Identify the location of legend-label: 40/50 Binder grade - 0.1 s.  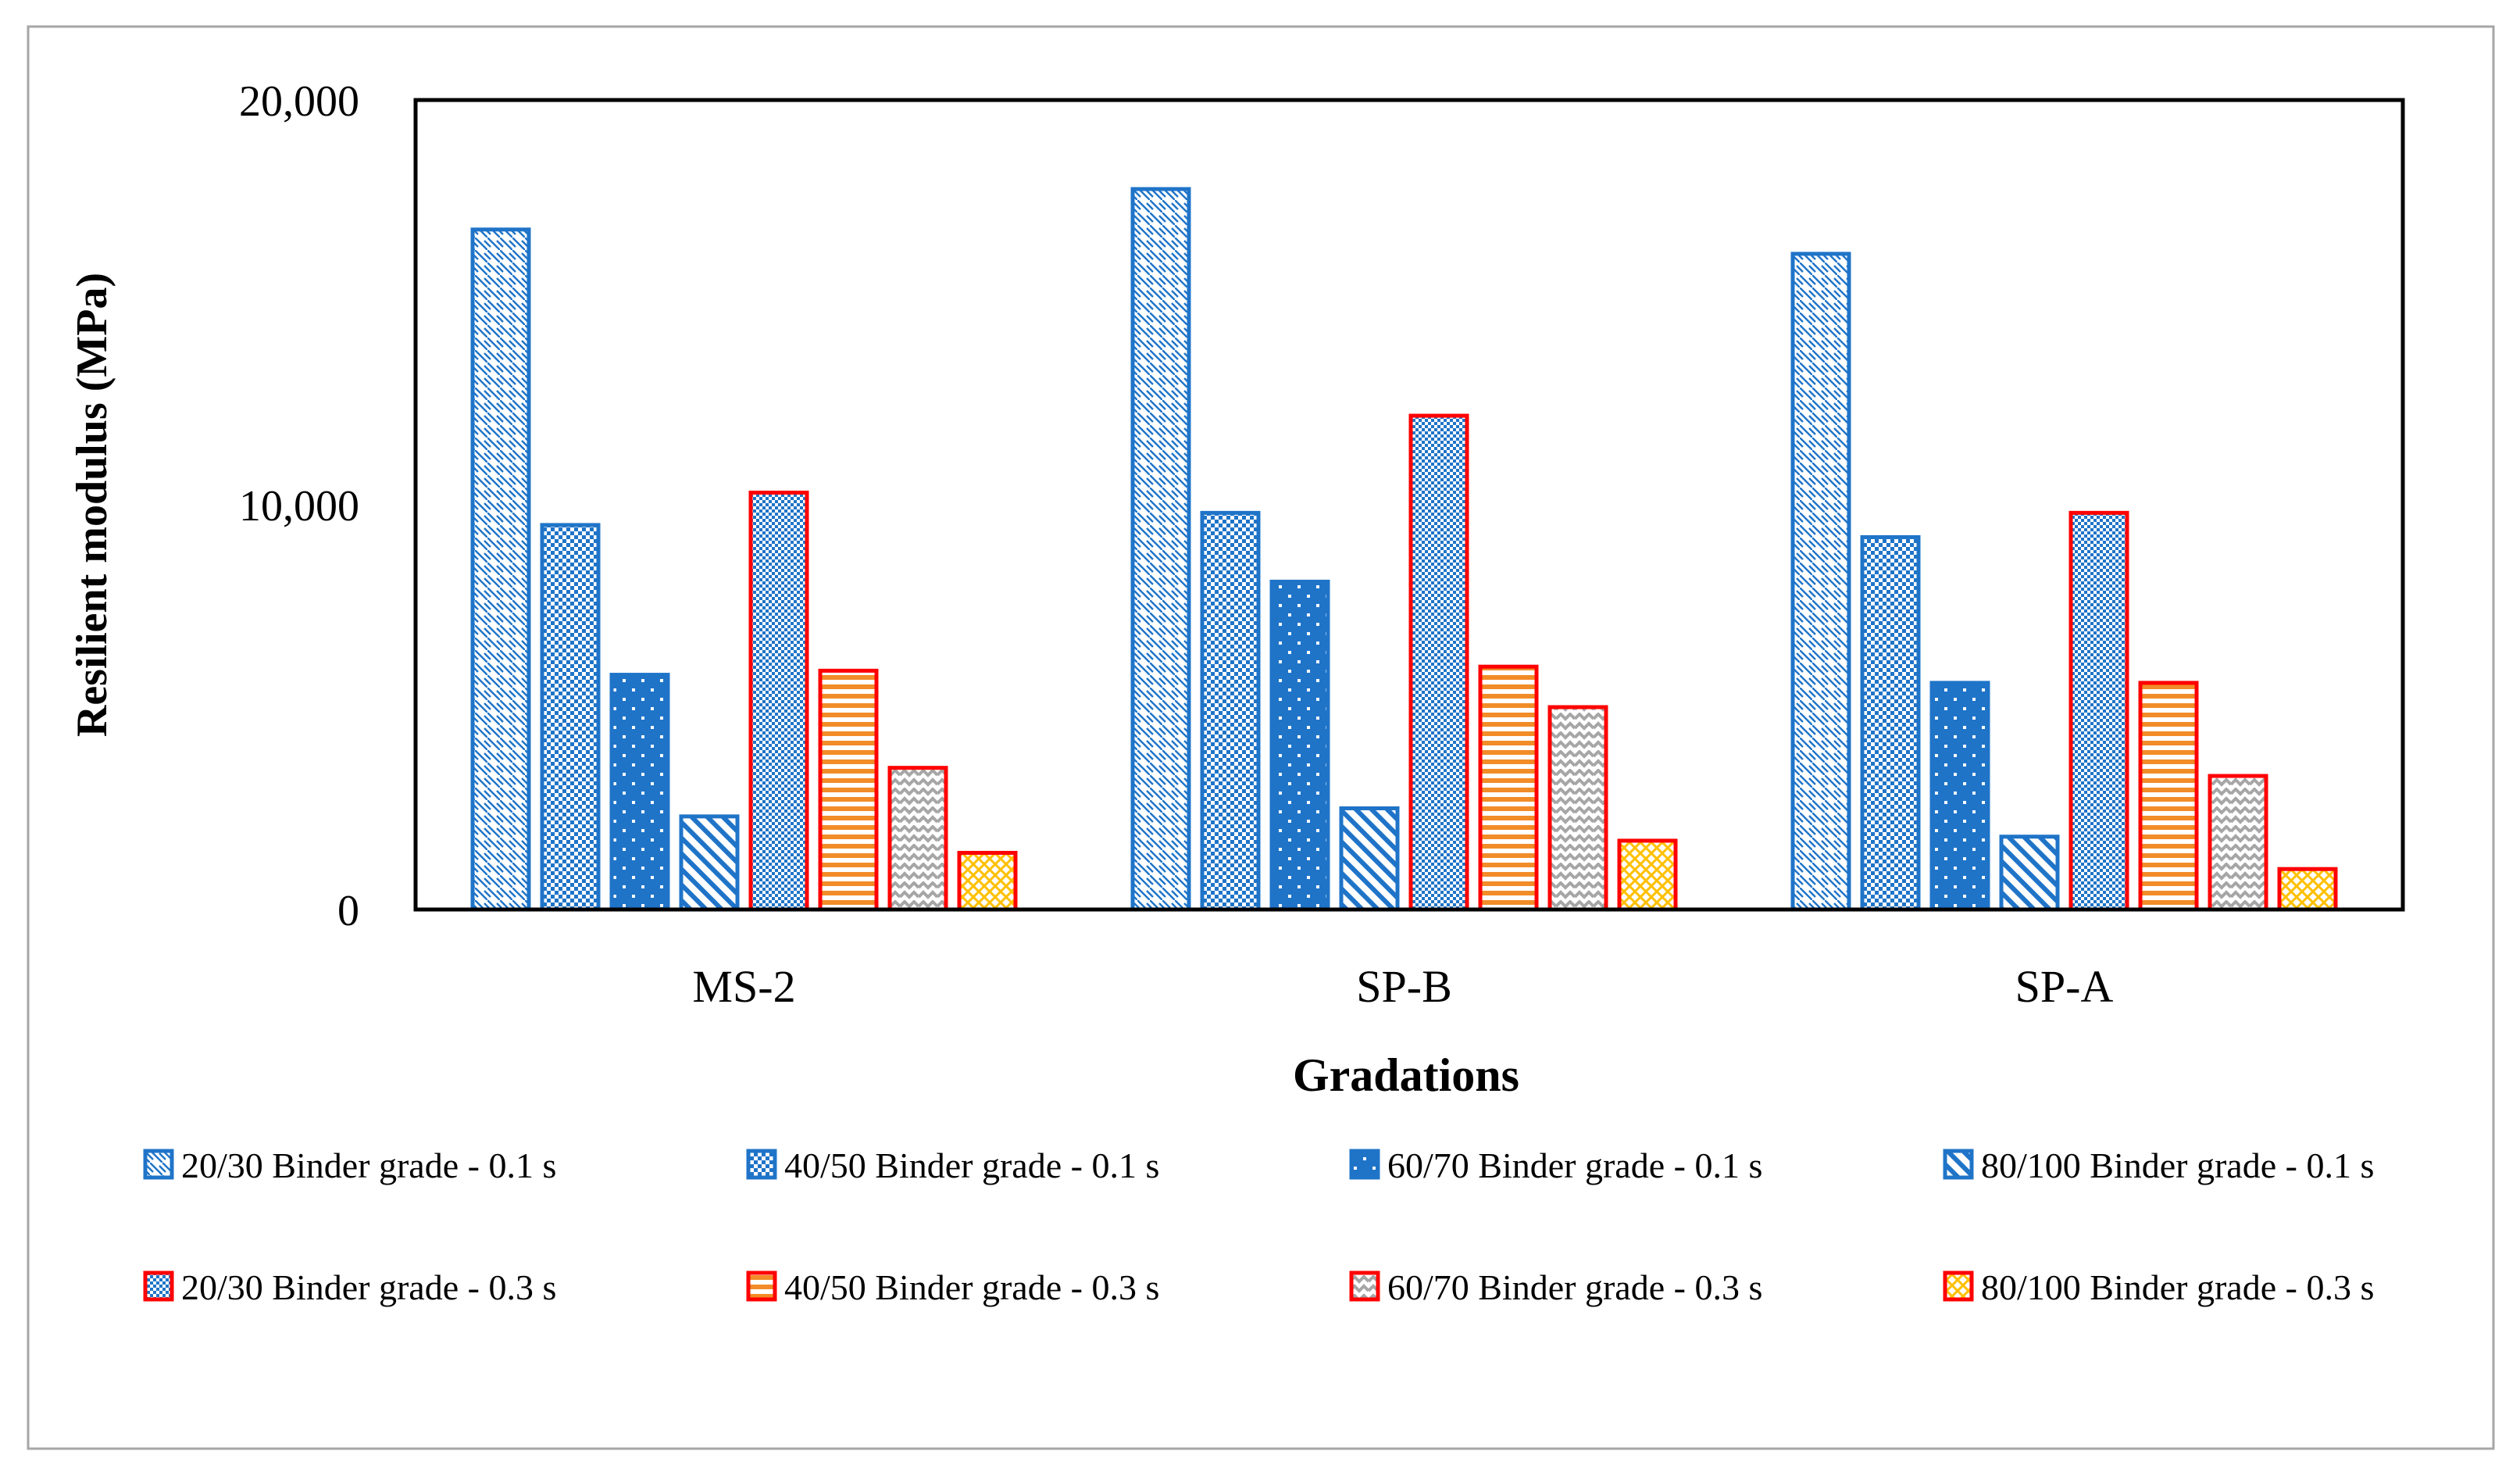
(971, 1165).